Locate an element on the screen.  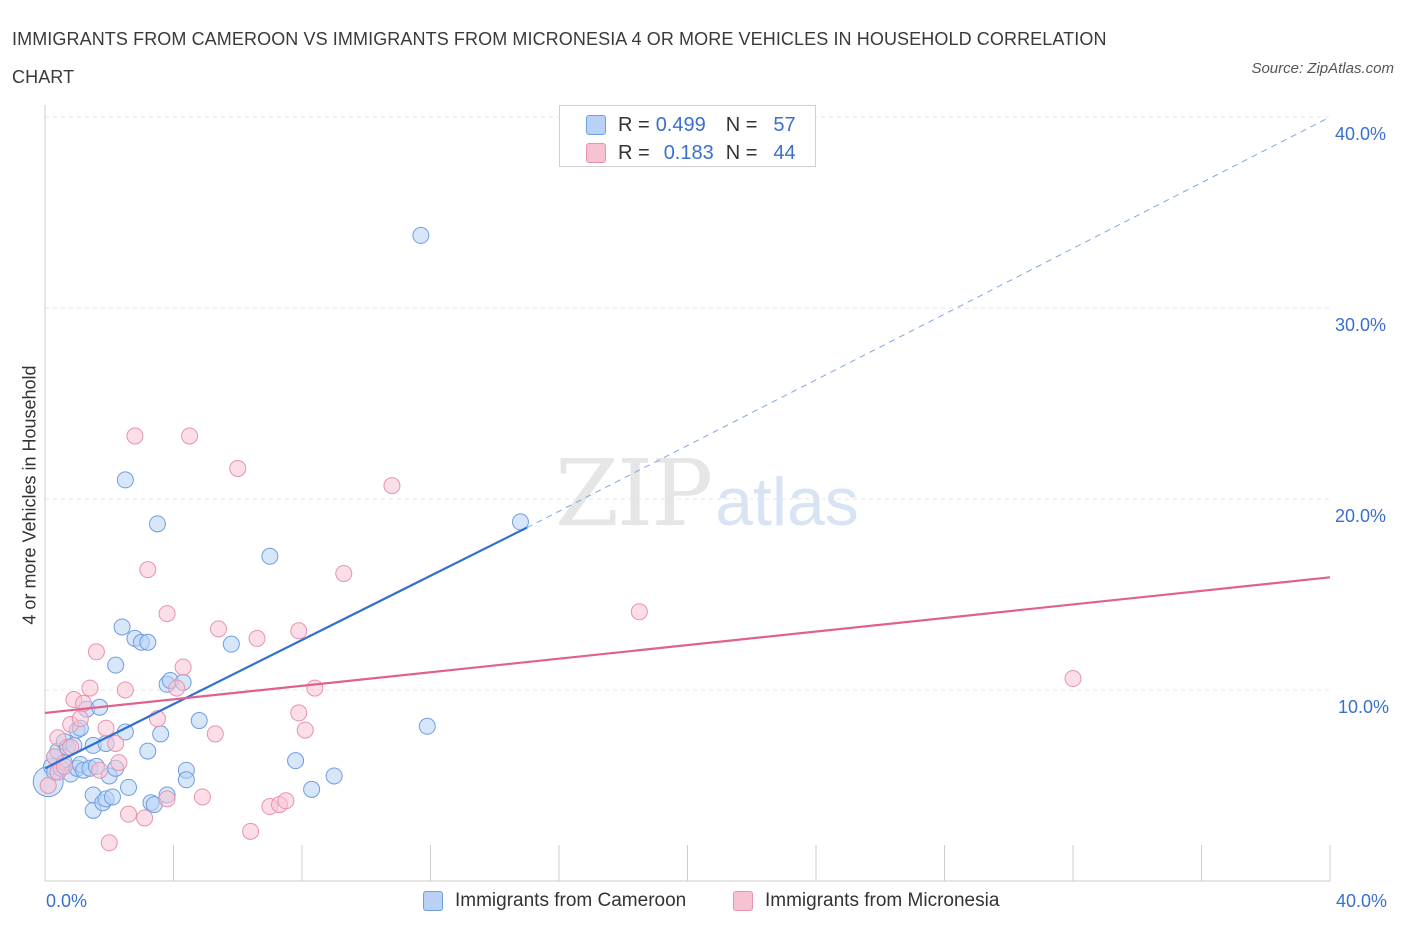
y-tick-30: 30.0% is located at coordinates (1361, 325).